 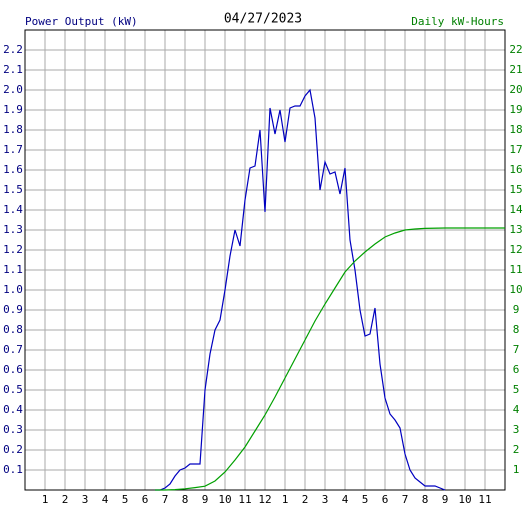 What do you see at coordinates (457, 21) in the screenshot?
I see `y2-axis-label: Daily kW-Hours` at bounding box center [457, 21].